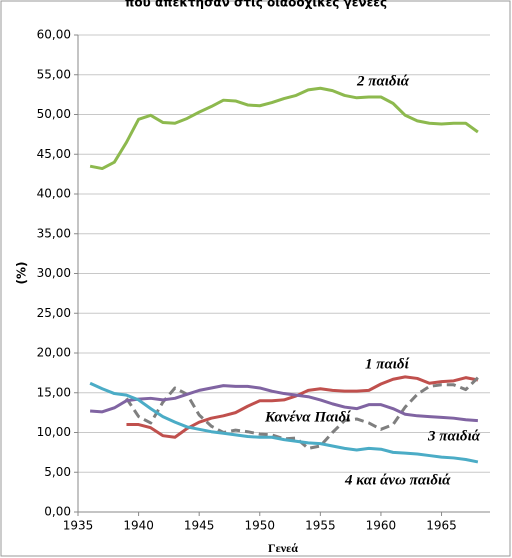  Describe the element at coordinates (54, 74) in the screenshot. I see `y-tick-label: 55,00` at that location.